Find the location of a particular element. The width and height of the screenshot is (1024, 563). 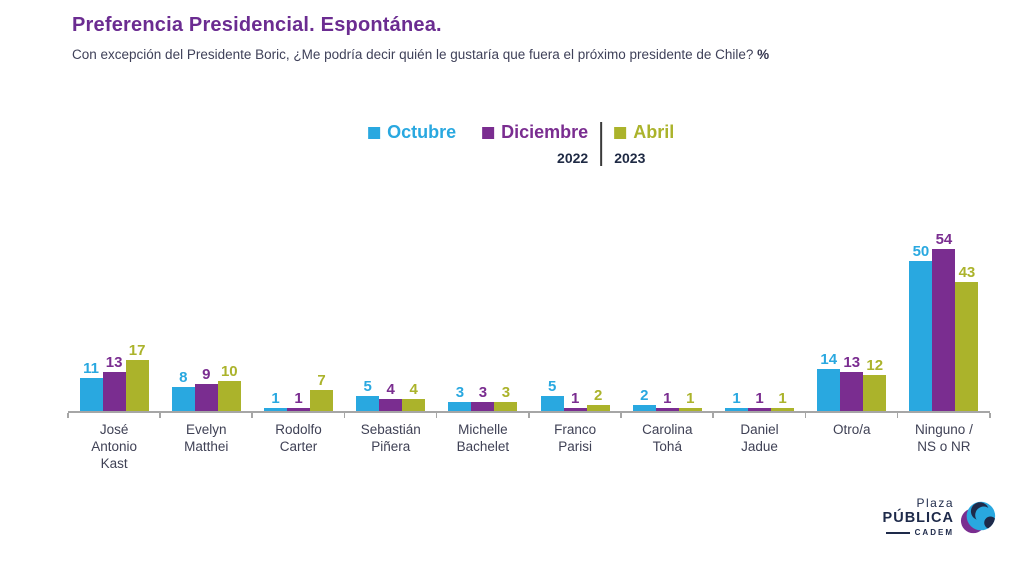

bar-column: 11 is located at coordinates (91, 385).